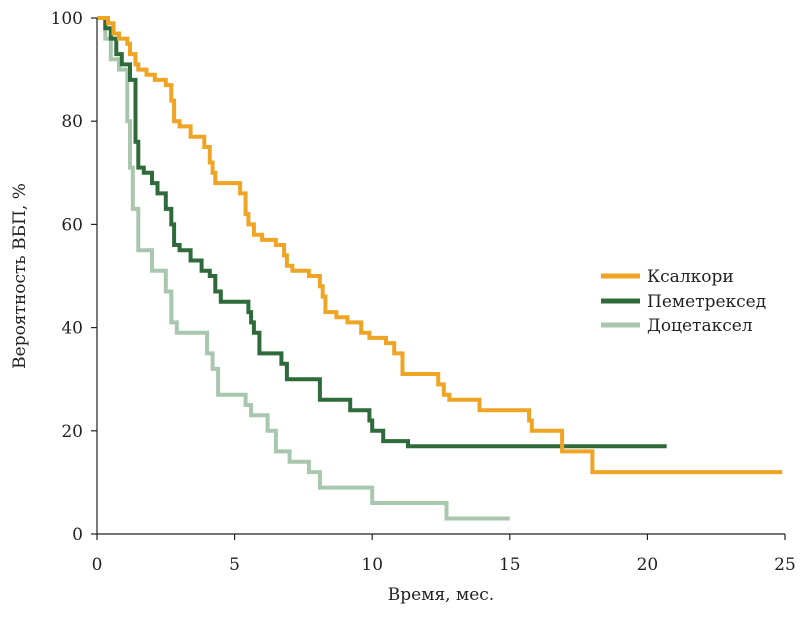  I want to click on x-tick-label: 5, so click(234, 565).